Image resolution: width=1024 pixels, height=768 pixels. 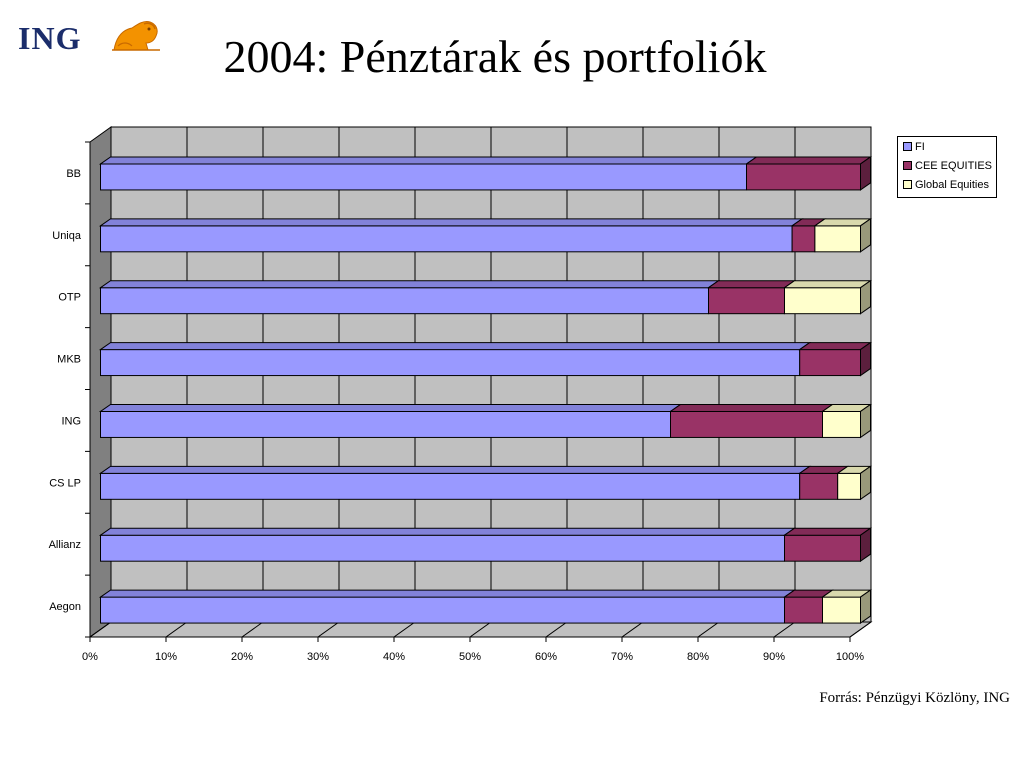 I want to click on legend-swatch-global-equities, so click(x=907, y=184).